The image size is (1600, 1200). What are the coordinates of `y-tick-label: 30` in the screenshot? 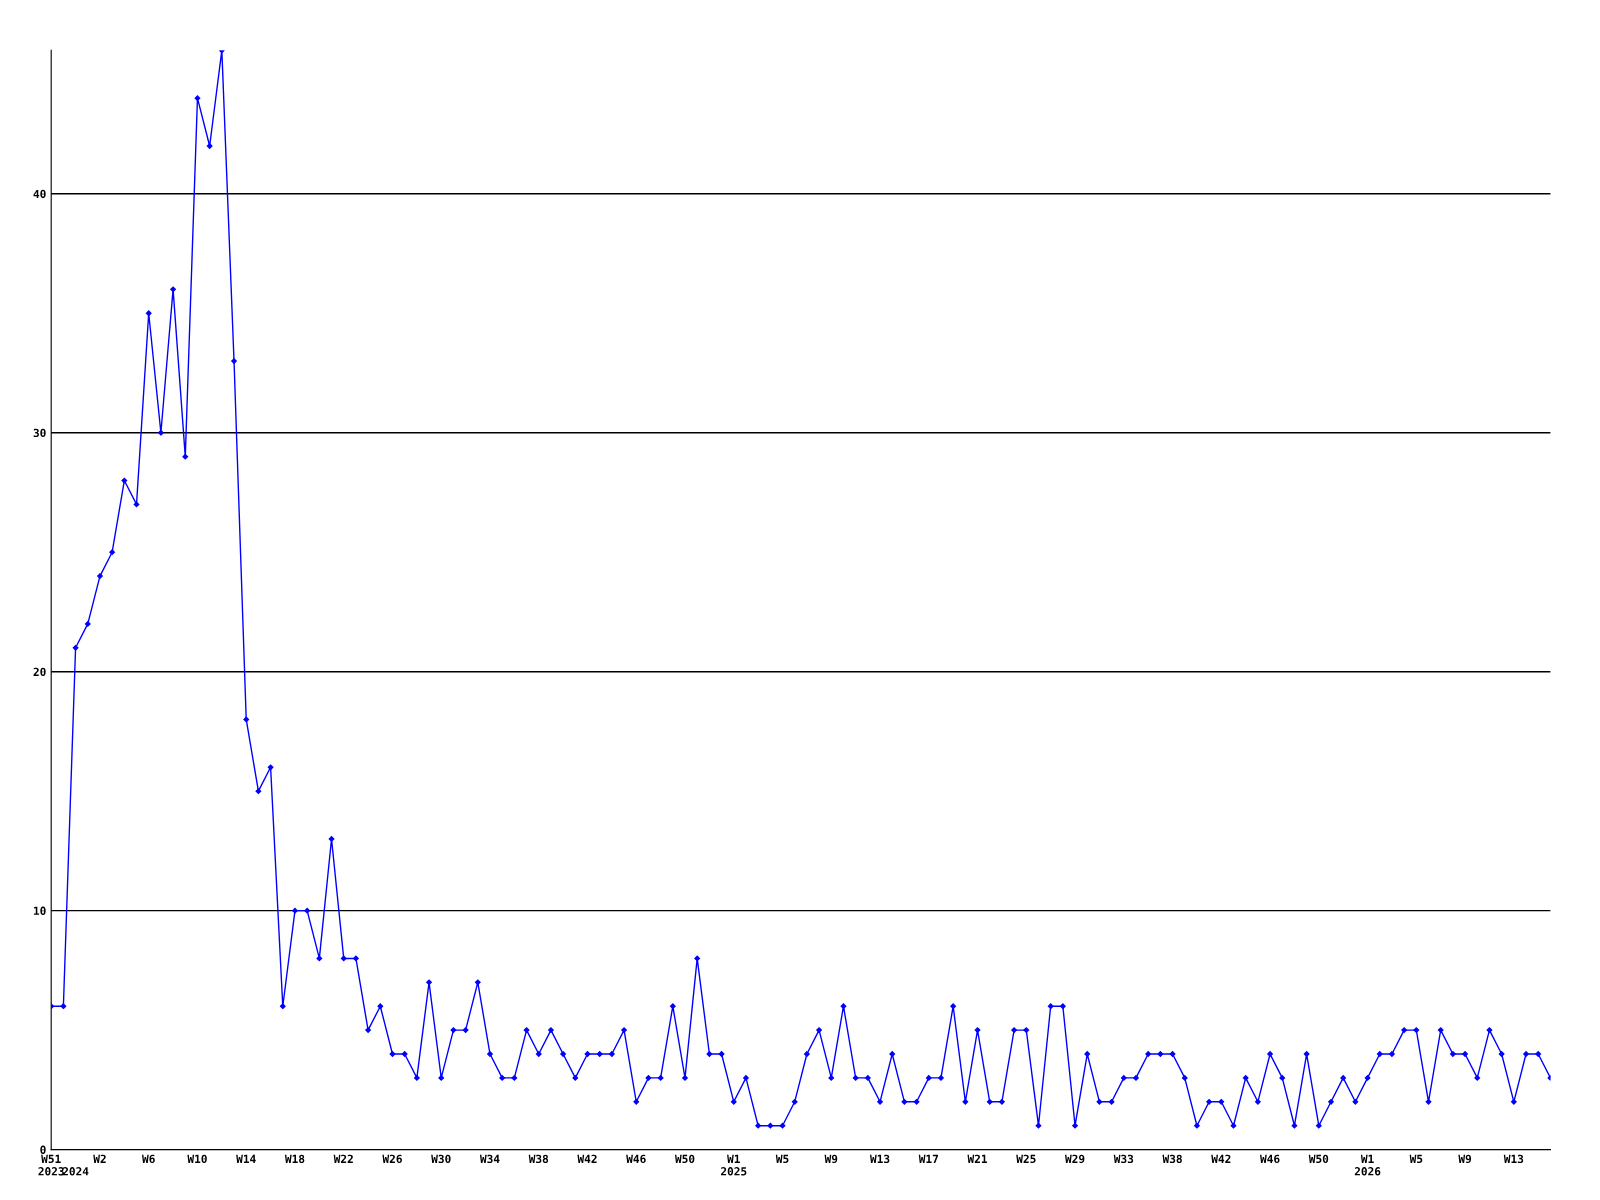 It's located at (39, 433).